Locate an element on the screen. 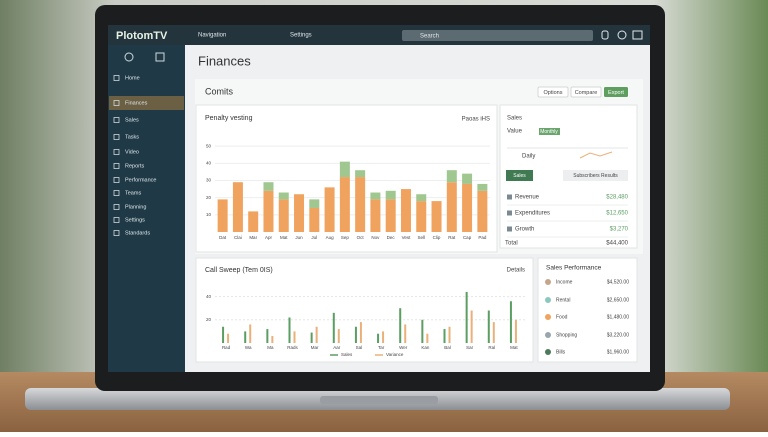 The width and height of the screenshot is (768, 437). nav-item: Standards is located at coordinates (137, 233).